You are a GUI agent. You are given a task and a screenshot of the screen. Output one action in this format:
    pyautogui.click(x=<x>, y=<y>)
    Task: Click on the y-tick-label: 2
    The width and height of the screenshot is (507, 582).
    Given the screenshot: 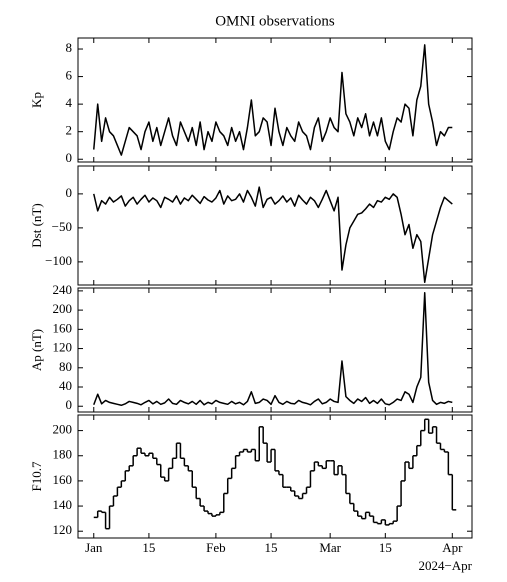 What is the action you would take?
    pyautogui.click(x=69, y=130)
    